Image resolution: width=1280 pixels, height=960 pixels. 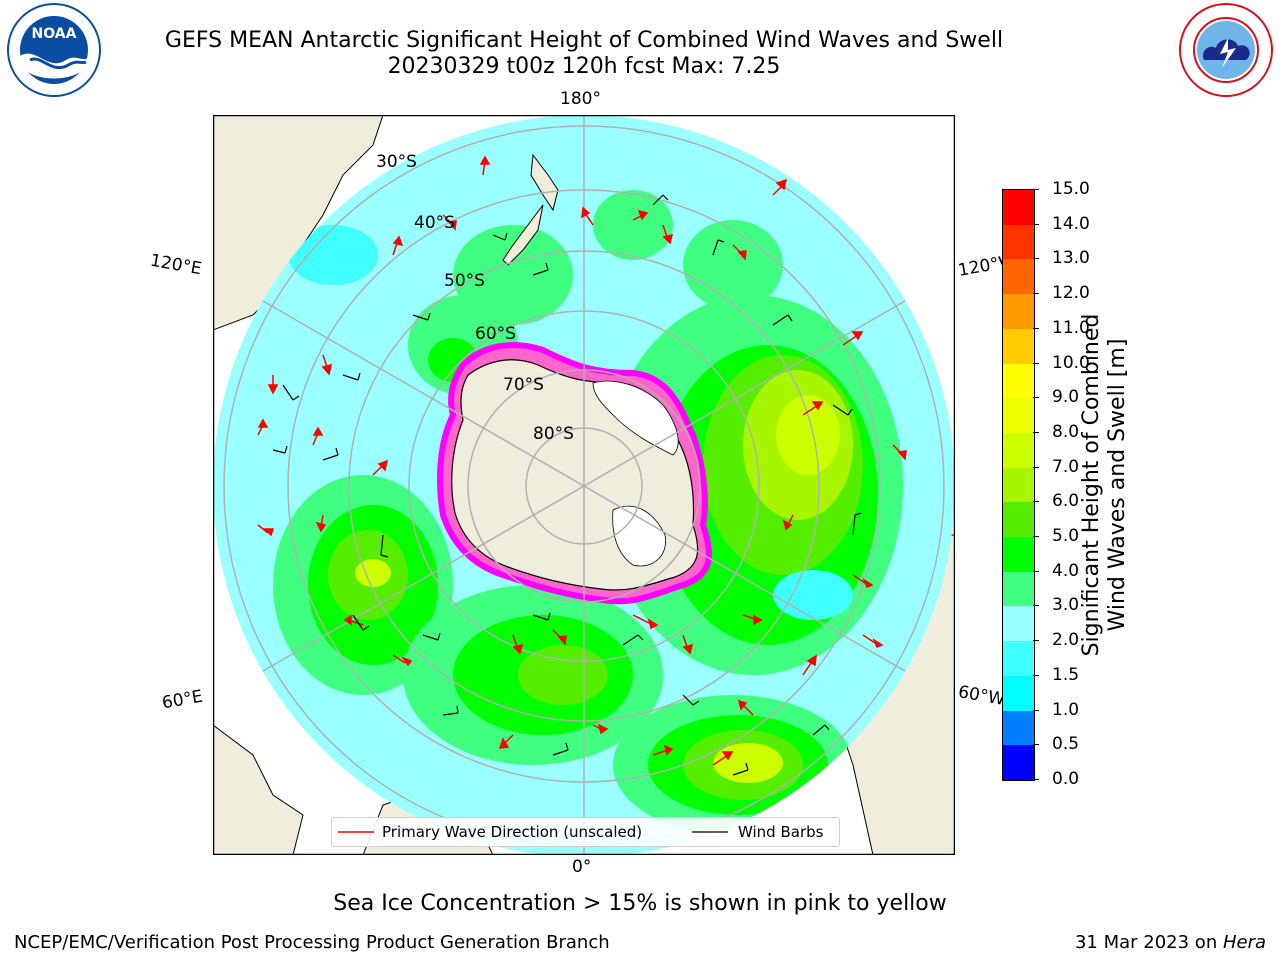 I want to click on noaa-logo: NOAA, so click(x=54, y=50).